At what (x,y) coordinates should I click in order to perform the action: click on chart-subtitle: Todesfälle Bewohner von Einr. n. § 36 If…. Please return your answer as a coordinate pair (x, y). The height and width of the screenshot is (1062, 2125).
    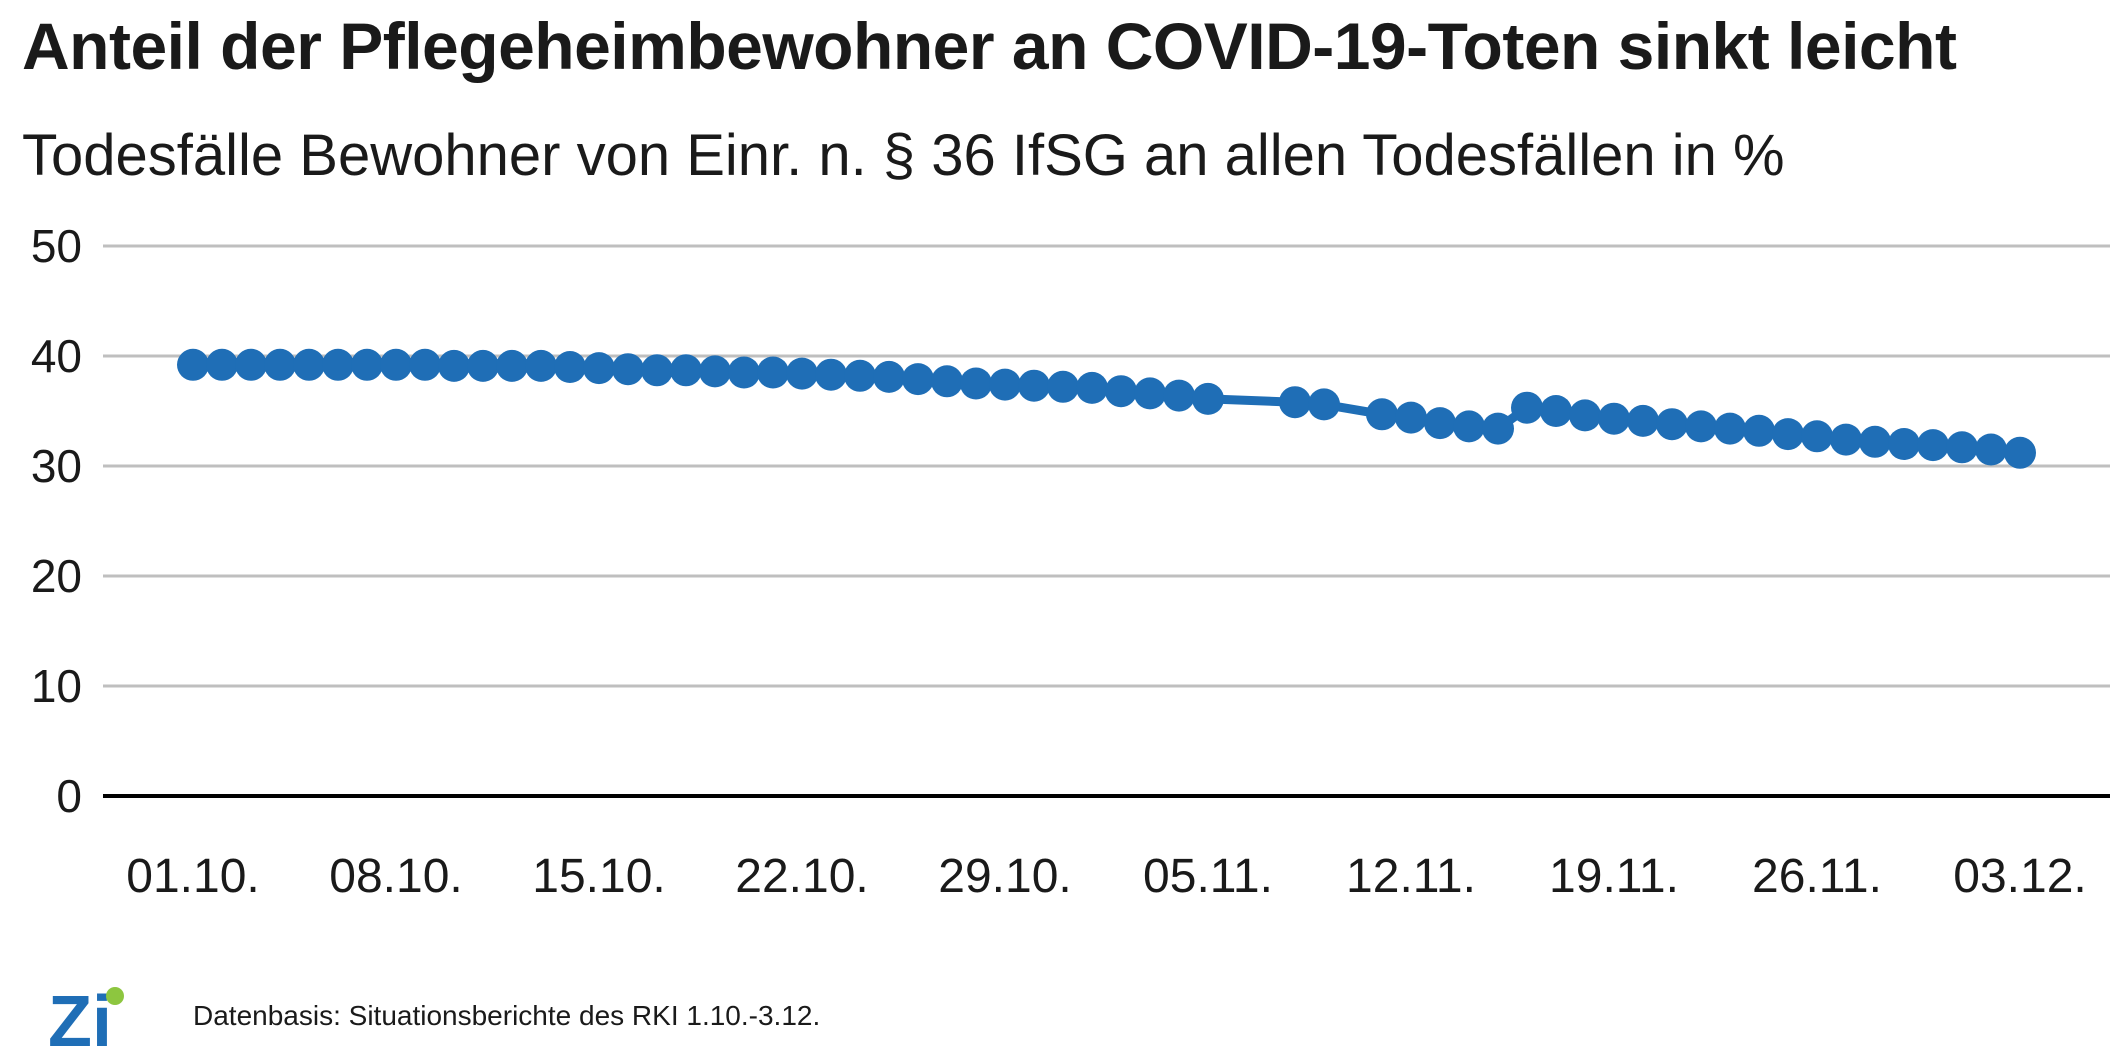
    Looking at the image, I should click on (903, 155).